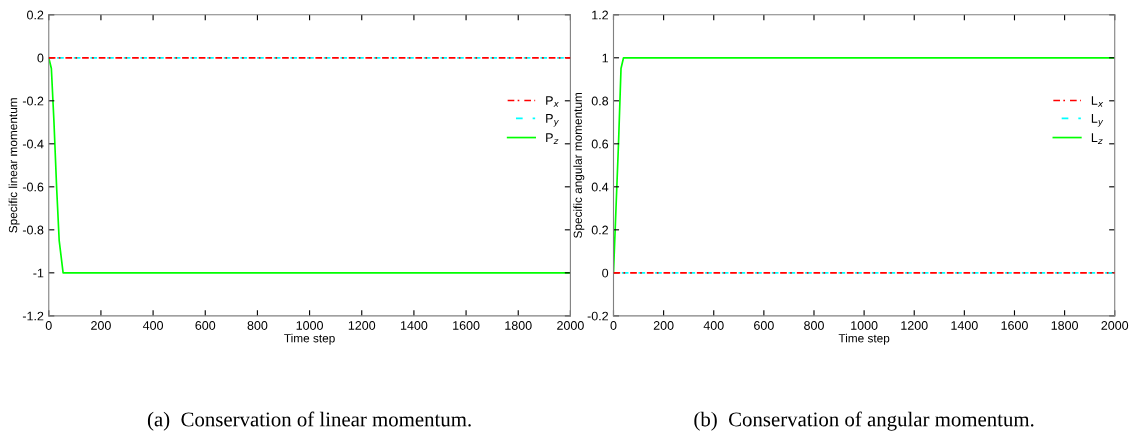 The image size is (1134, 448). What do you see at coordinates (33, 187) in the screenshot?
I see `y-tick-label: -0.6` at bounding box center [33, 187].